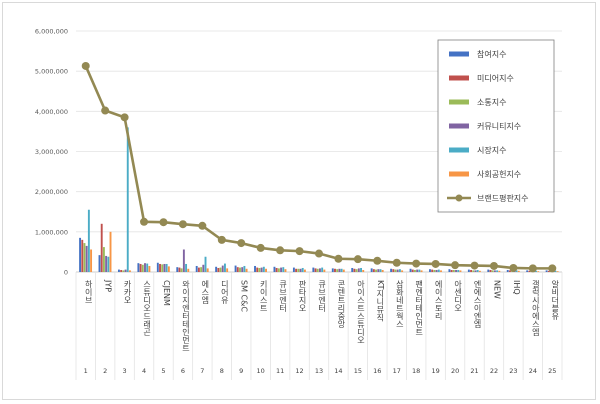  What do you see at coordinates (280, 371) in the screenshot?
I see `category-number: 11` at bounding box center [280, 371].